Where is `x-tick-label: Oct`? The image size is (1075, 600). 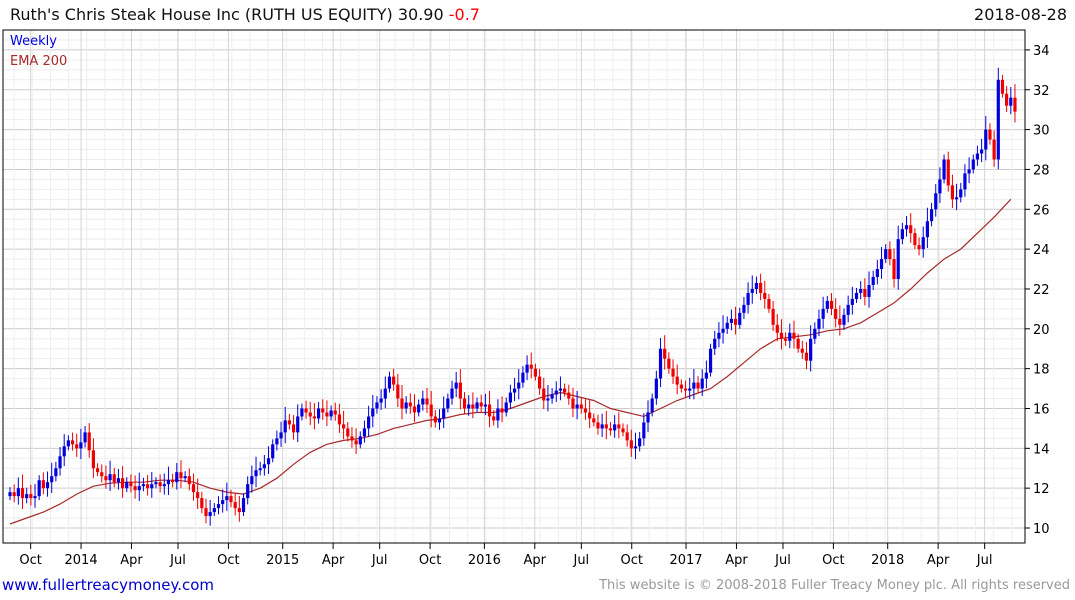 x-tick-label: Oct is located at coordinates (228, 560).